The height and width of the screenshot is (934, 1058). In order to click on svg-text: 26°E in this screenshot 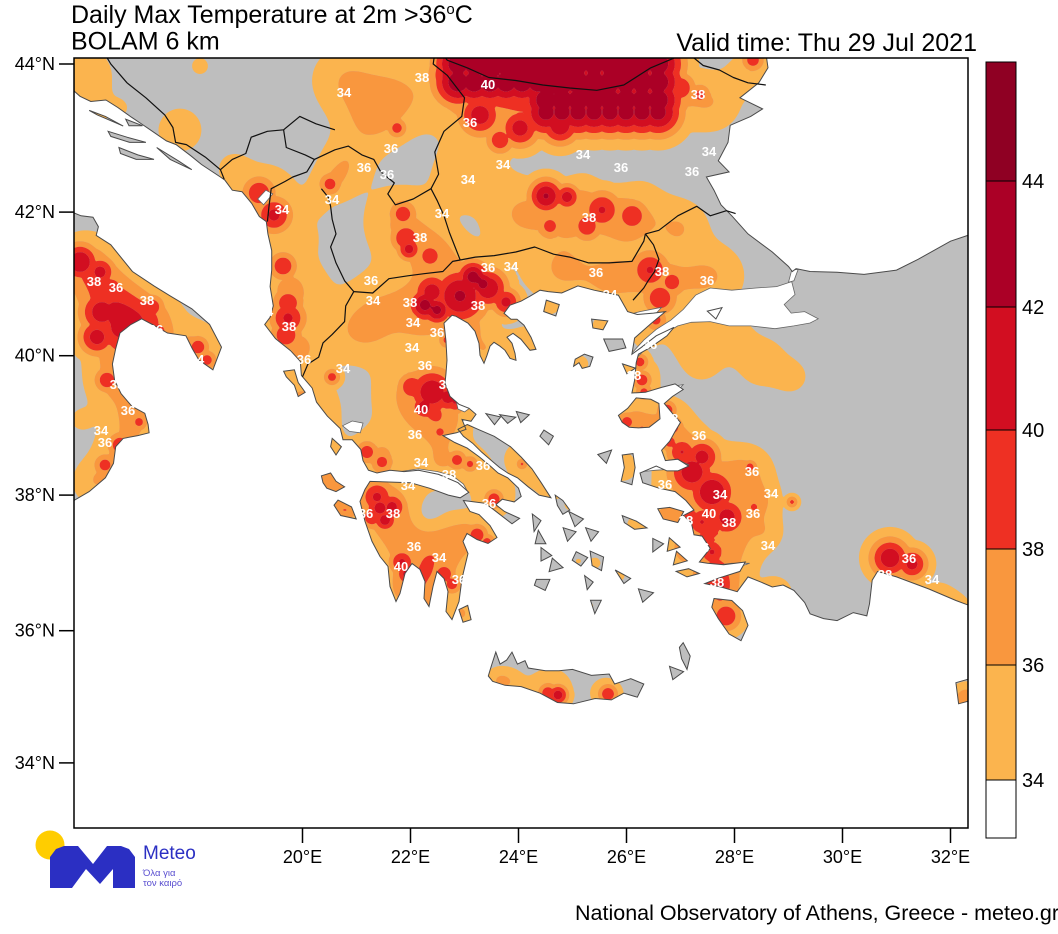, I will do `click(626, 857)`.